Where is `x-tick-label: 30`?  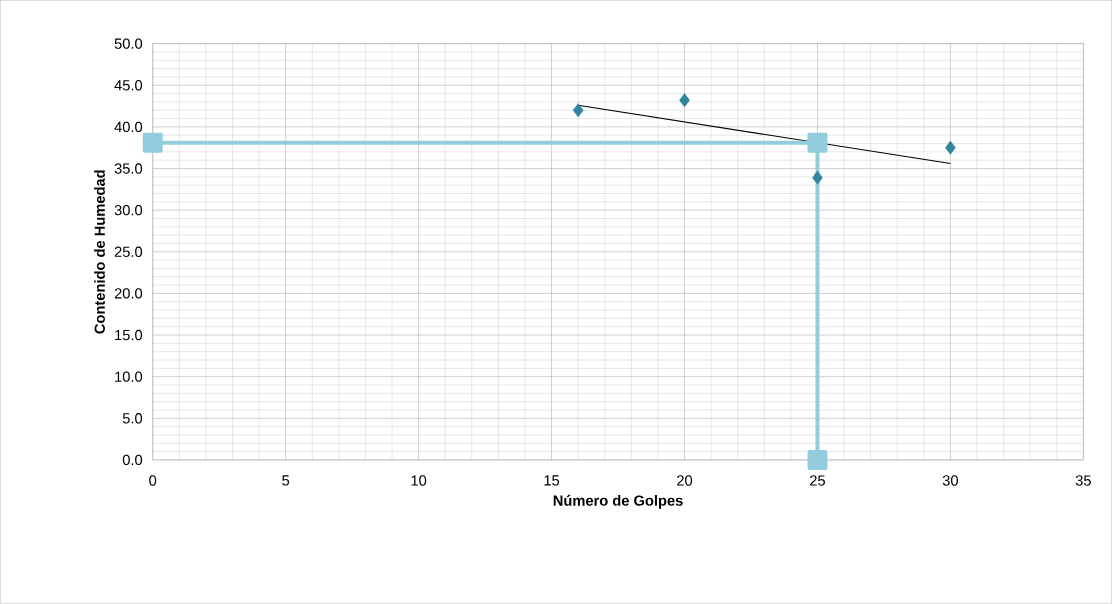 x-tick-label: 30 is located at coordinates (950, 480).